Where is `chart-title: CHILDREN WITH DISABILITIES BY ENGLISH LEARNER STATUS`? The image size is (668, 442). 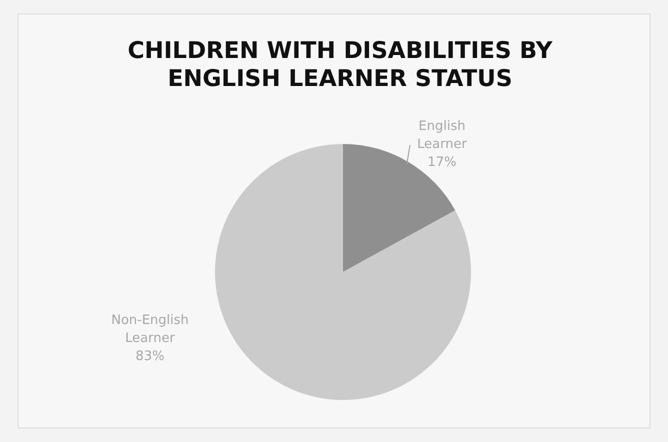
chart-title: CHILDREN WITH DISABILITIES BY ENGLISH LEARNER STATUS is located at coordinates (340, 65).